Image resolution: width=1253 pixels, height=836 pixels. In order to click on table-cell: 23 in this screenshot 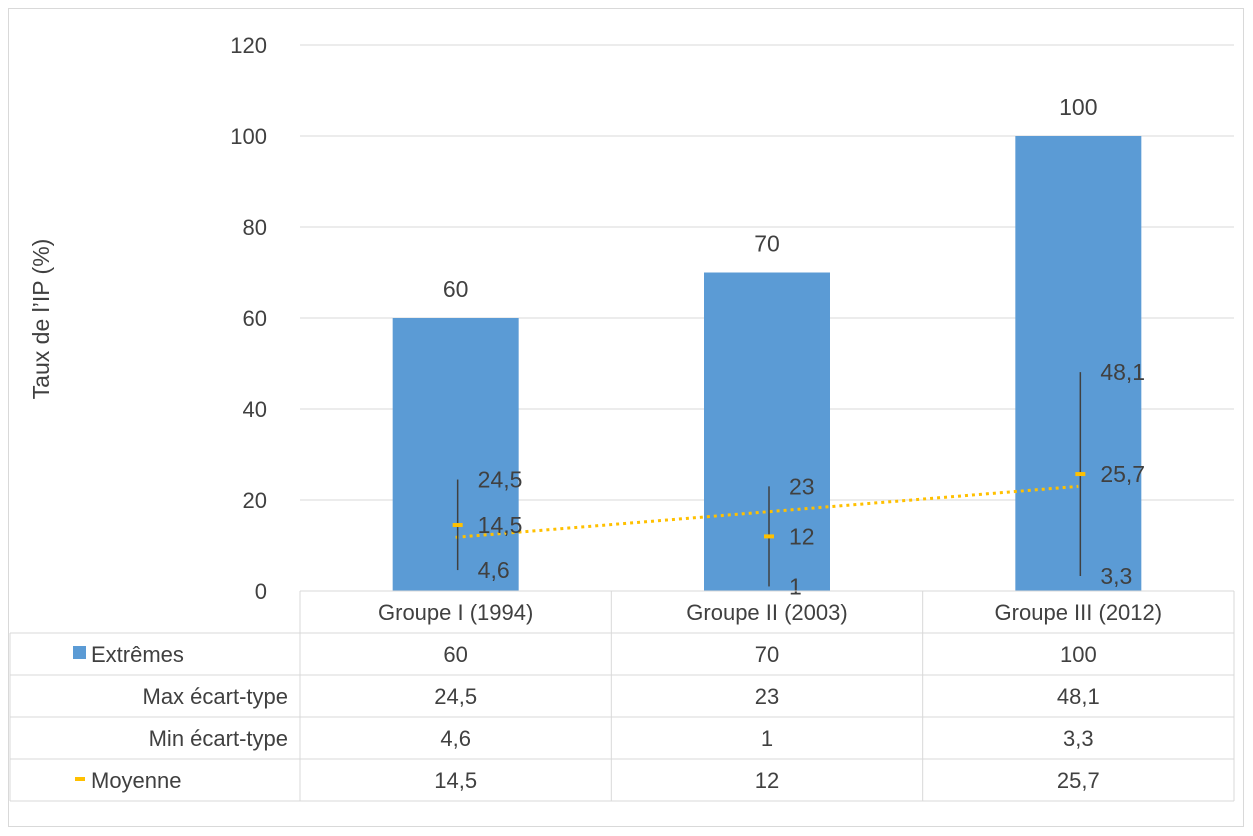, I will do `click(767, 696)`.